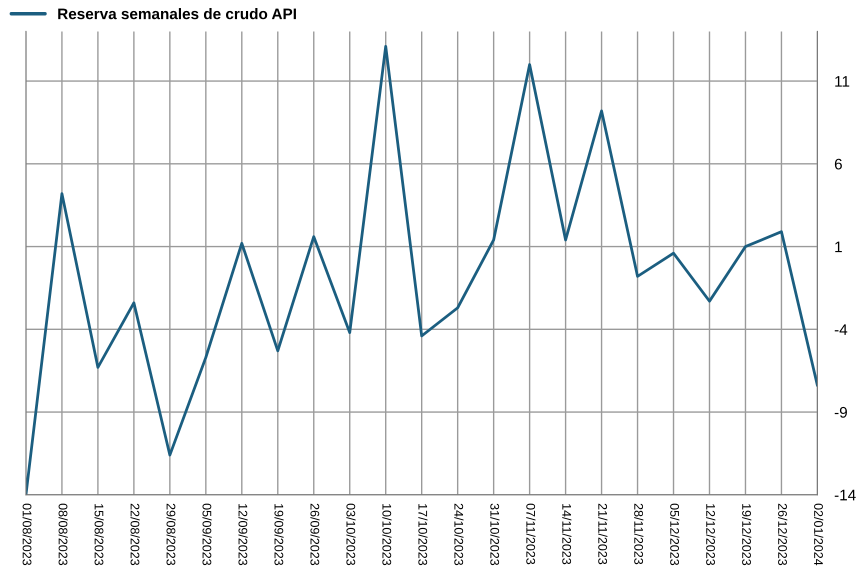  Describe the element at coordinates (819, 535) in the screenshot. I see `x-tick-label: 02/01/2024` at that location.